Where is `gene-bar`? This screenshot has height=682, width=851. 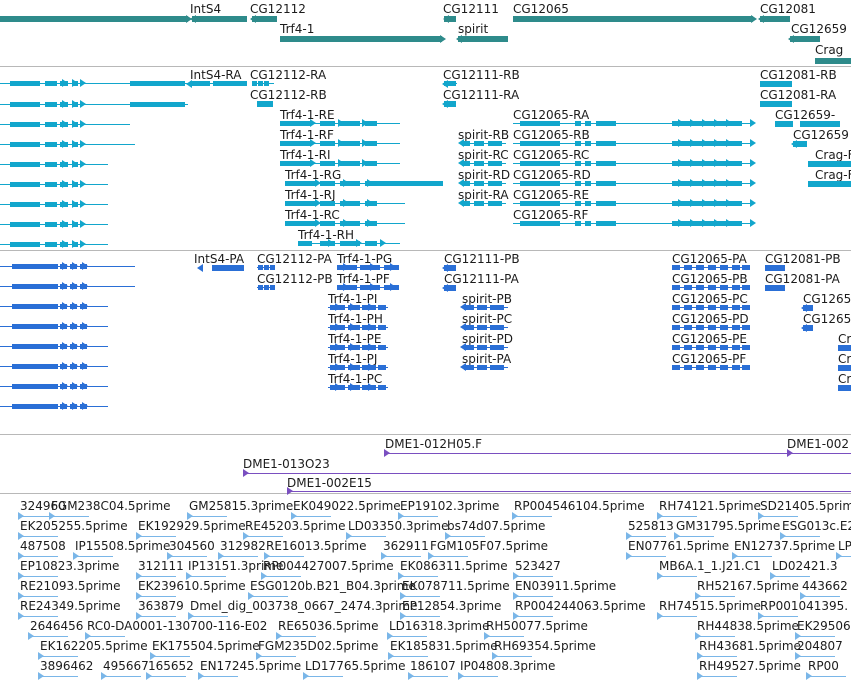
gene-bar is located at coordinates (94, 19).